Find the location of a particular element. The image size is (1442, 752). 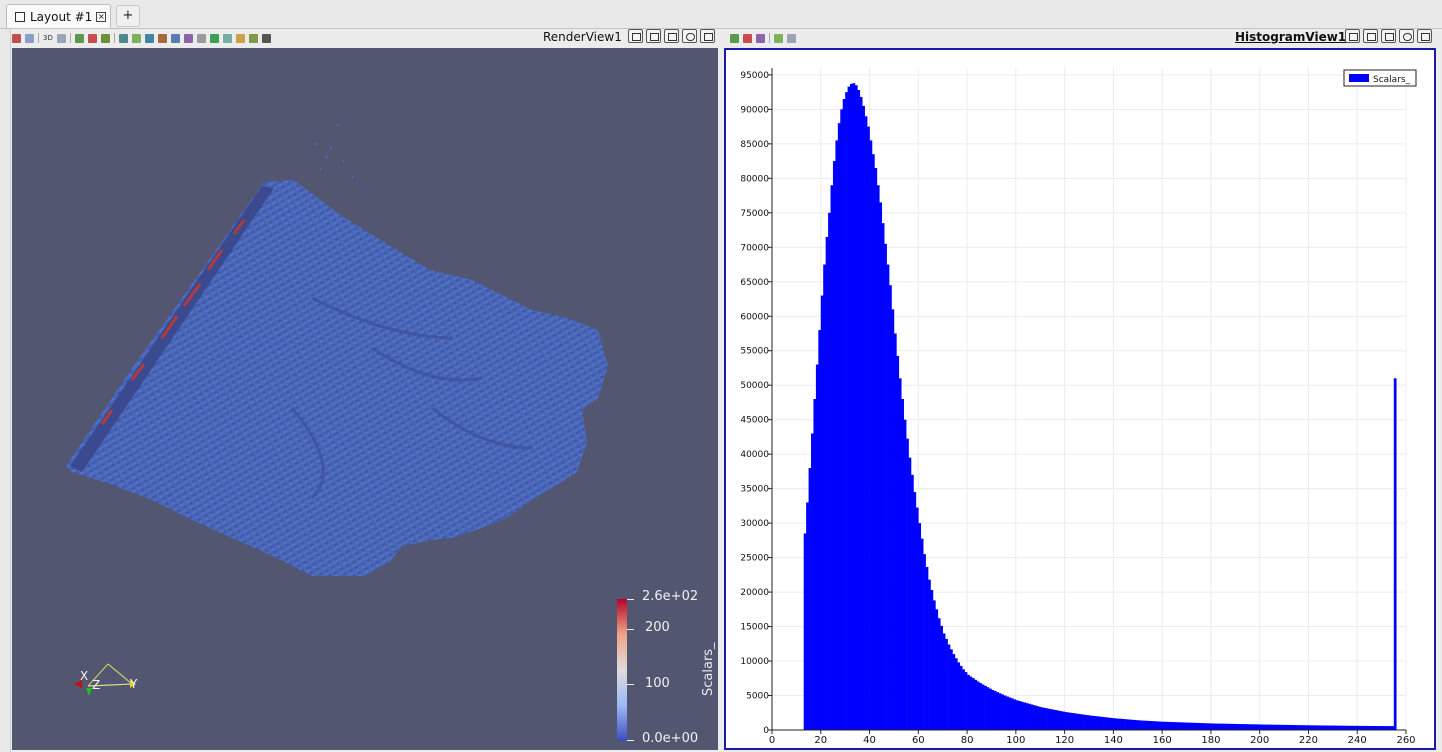

extract-selection-icon is located at coordinates (188, 38).